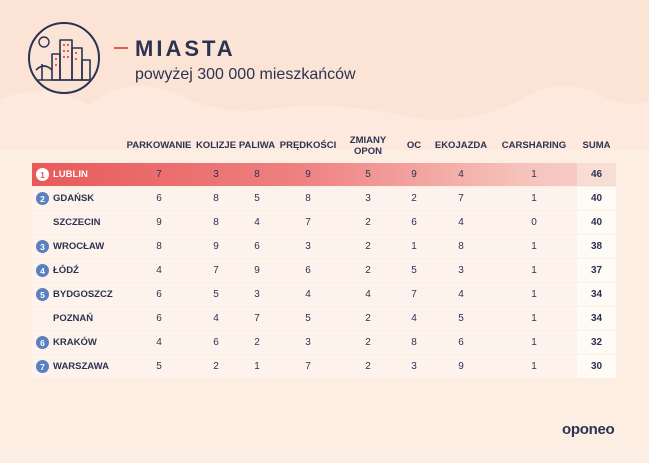  I want to click on cell-oc: 4, so click(414, 318).